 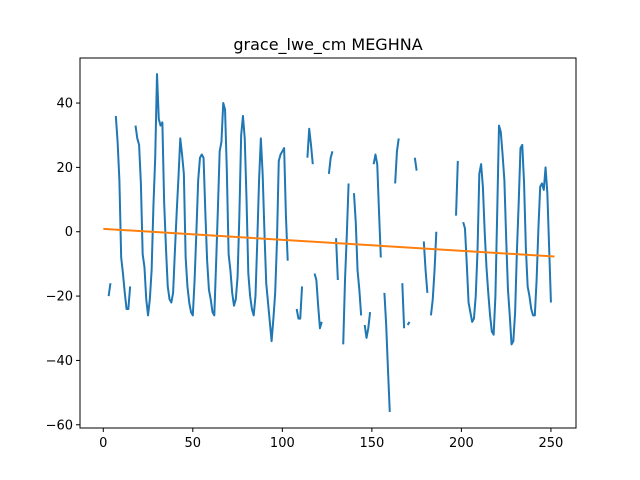 What do you see at coordinates (282, 443) in the screenshot?
I see `x-tick-label: 100` at bounding box center [282, 443].